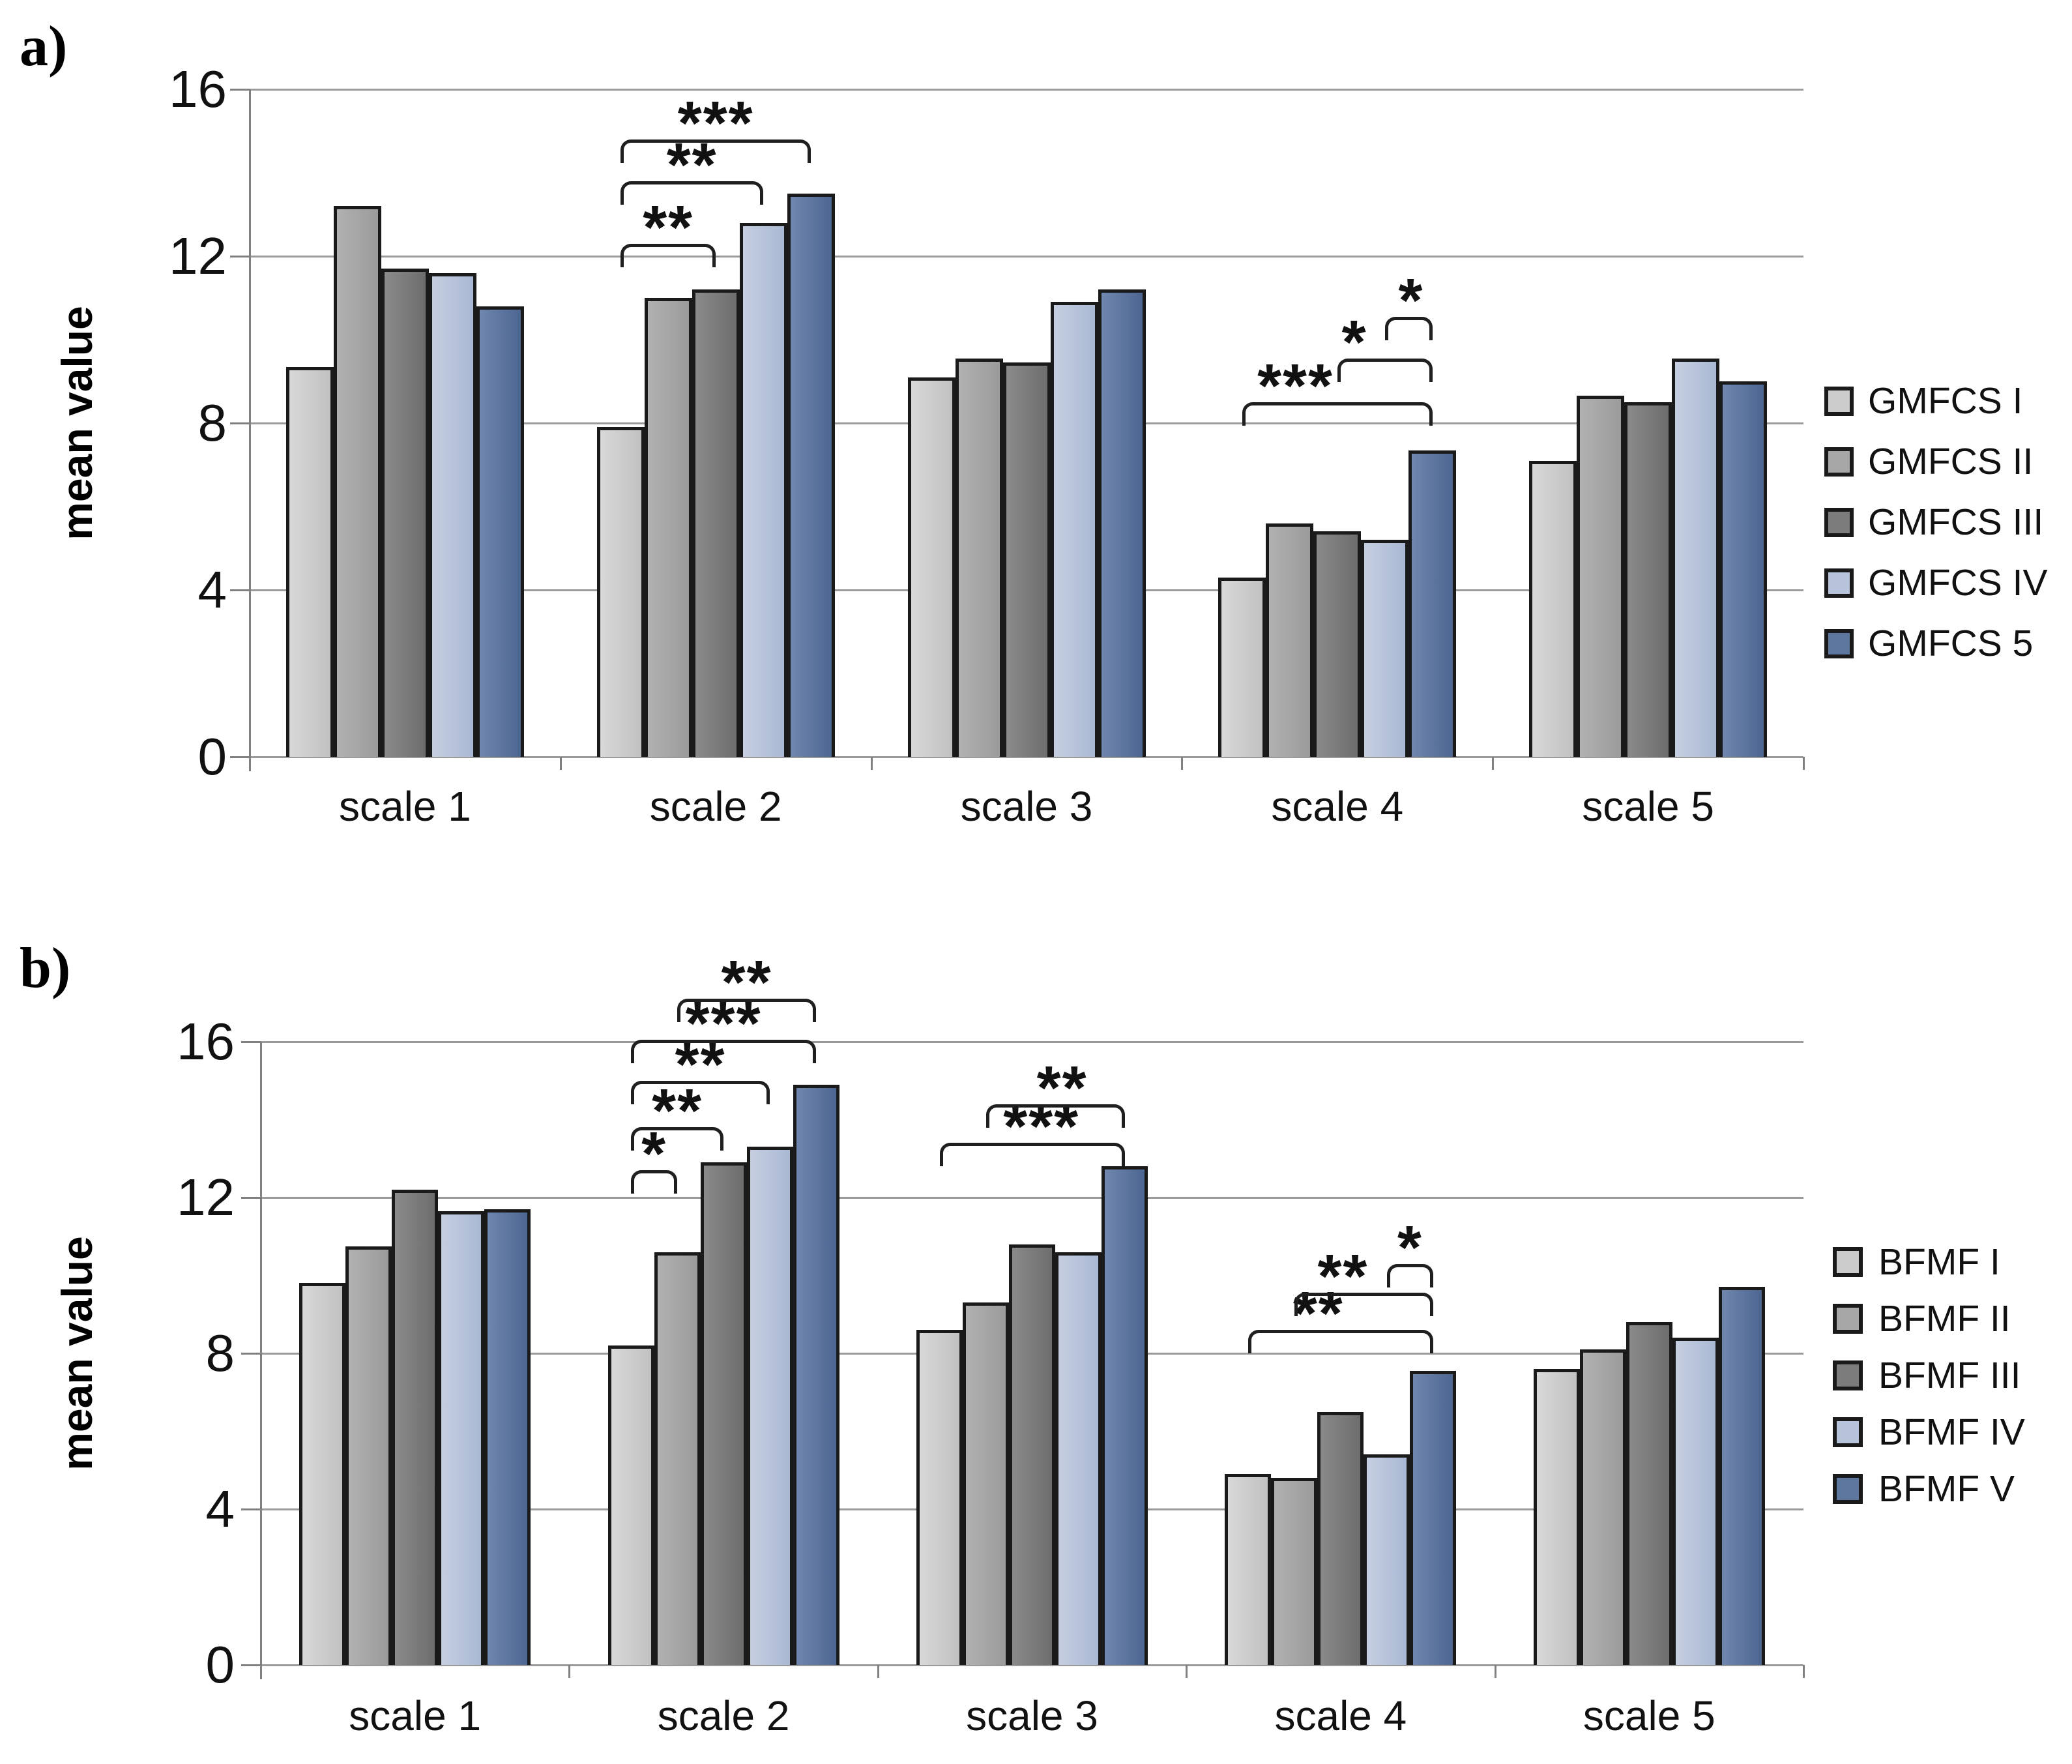 The height and width of the screenshot is (1764, 2072). What do you see at coordinates (1944, 1319) in the screenshot?
I see `legend-label-bfmf-ii: BFMF II` at bounding box center [1944, 1319].